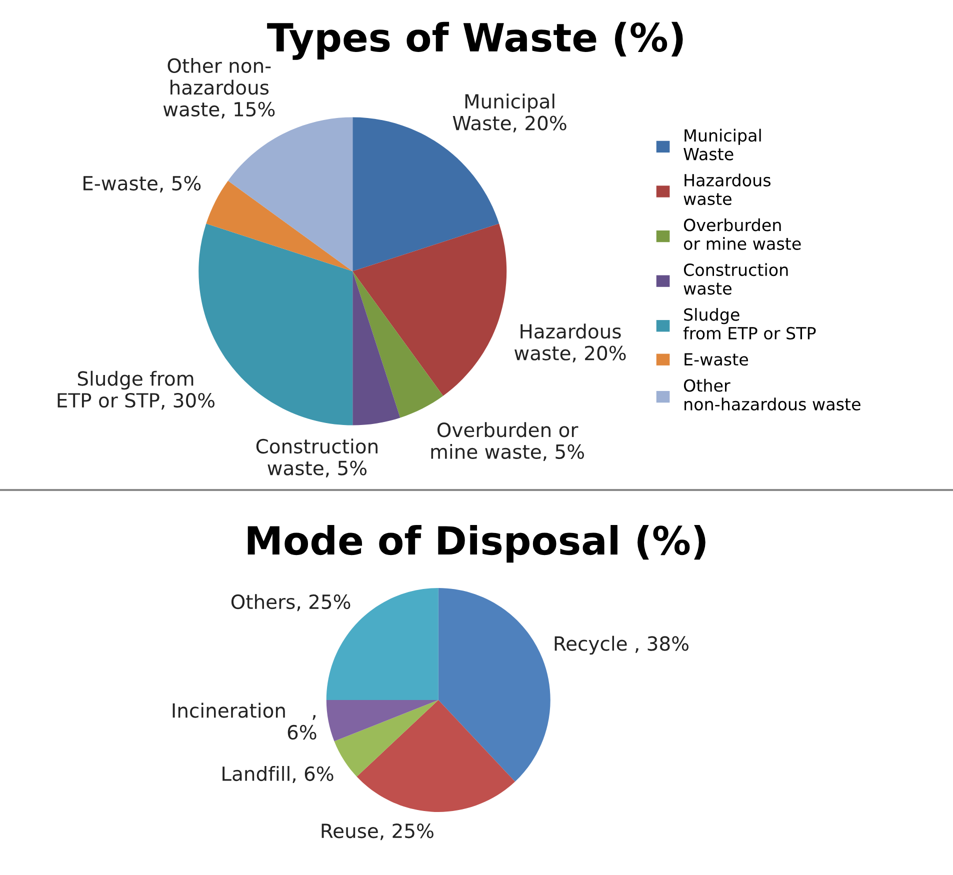 The width and height of the screenshot is (953, 875). What do you see at coordinates (509, 113) in the screenshot?
I see `data-label: Municipal Waste, 20%` at bounding box center [509, 113].